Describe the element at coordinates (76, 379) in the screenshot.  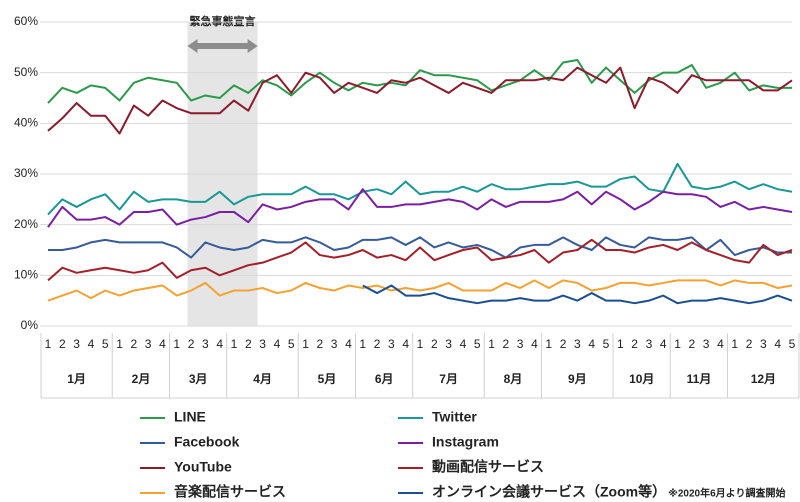
I see `month-label: 1月` at that location.